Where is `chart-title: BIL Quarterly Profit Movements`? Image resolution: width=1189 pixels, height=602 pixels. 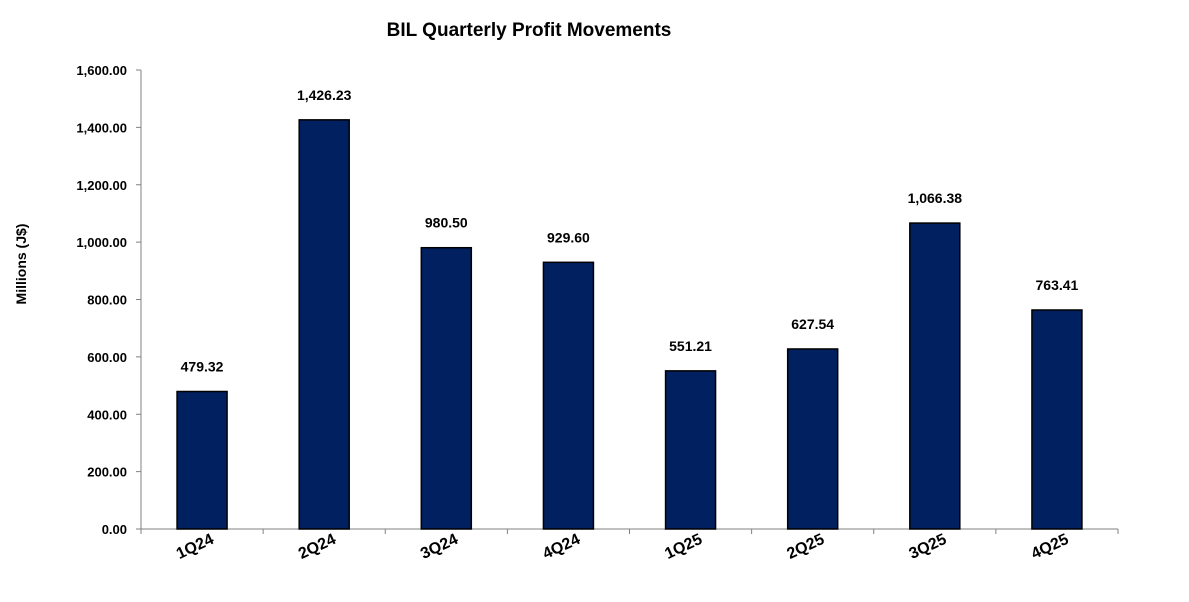 chart-title: BIL Quarterly Profit Movements is located at coordinates (529, 30).